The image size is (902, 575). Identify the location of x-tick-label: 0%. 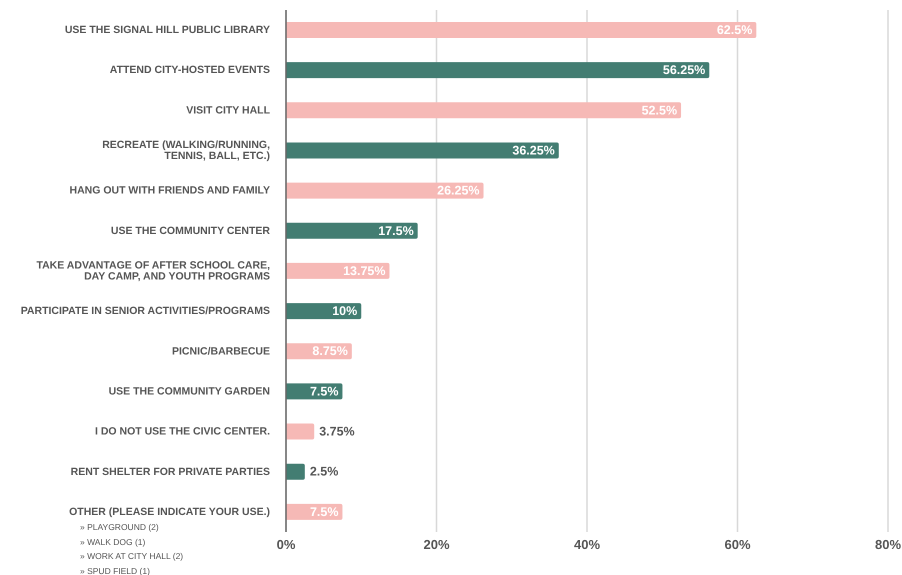
(286, 544).